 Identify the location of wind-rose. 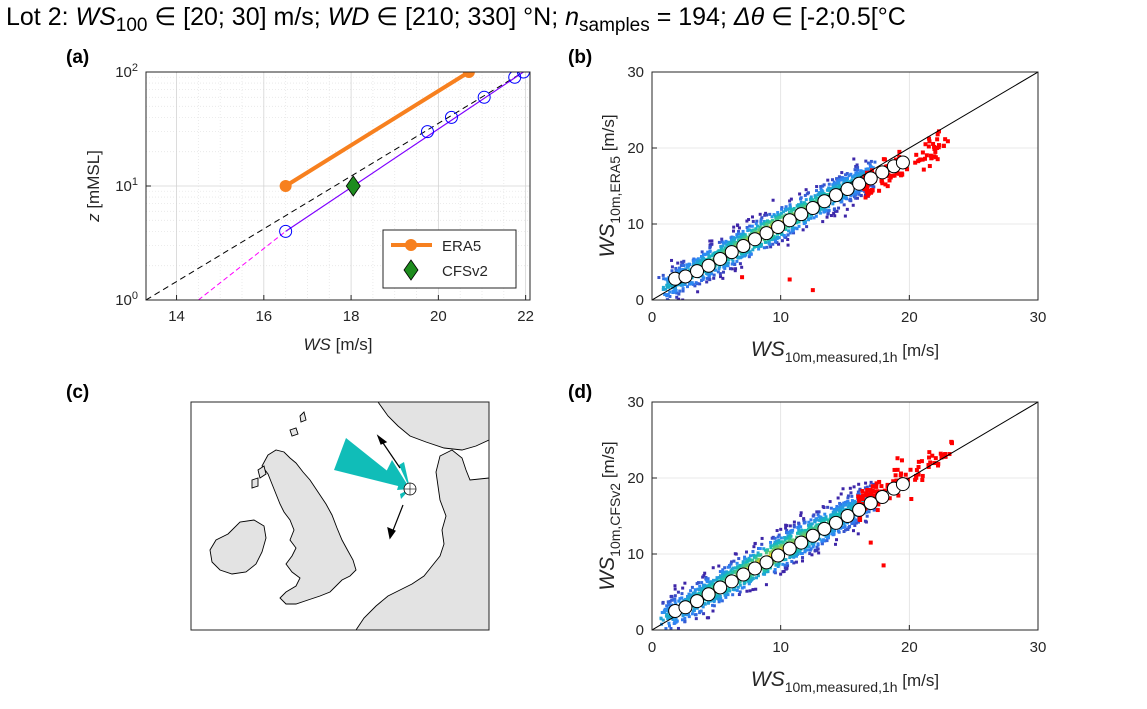
(375, 468).